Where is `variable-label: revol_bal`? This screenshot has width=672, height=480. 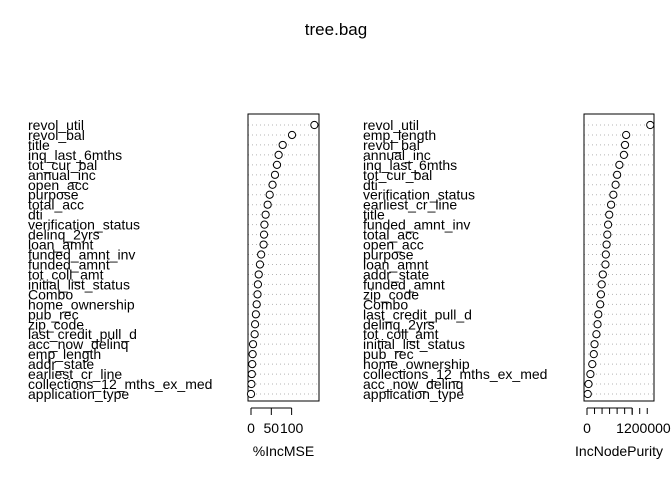
variable-label: revol_bal is located at coordinates (56, 135).